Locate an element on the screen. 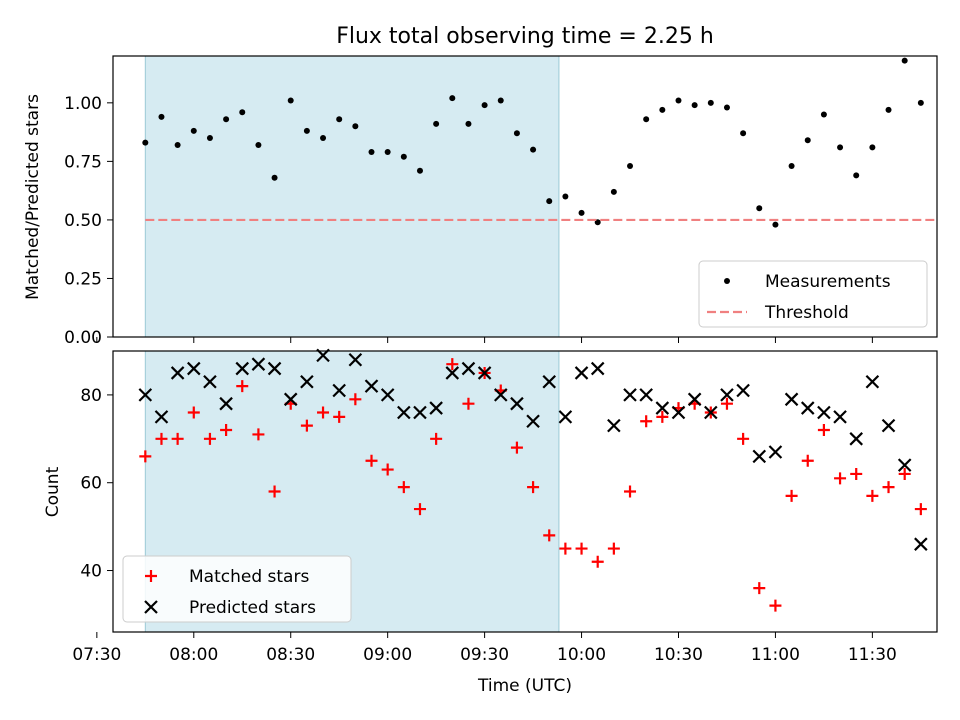 The height and width of the screenshot is (720, 960). top-y-tick-label: 1.00 is located at coordinates (83, 104).